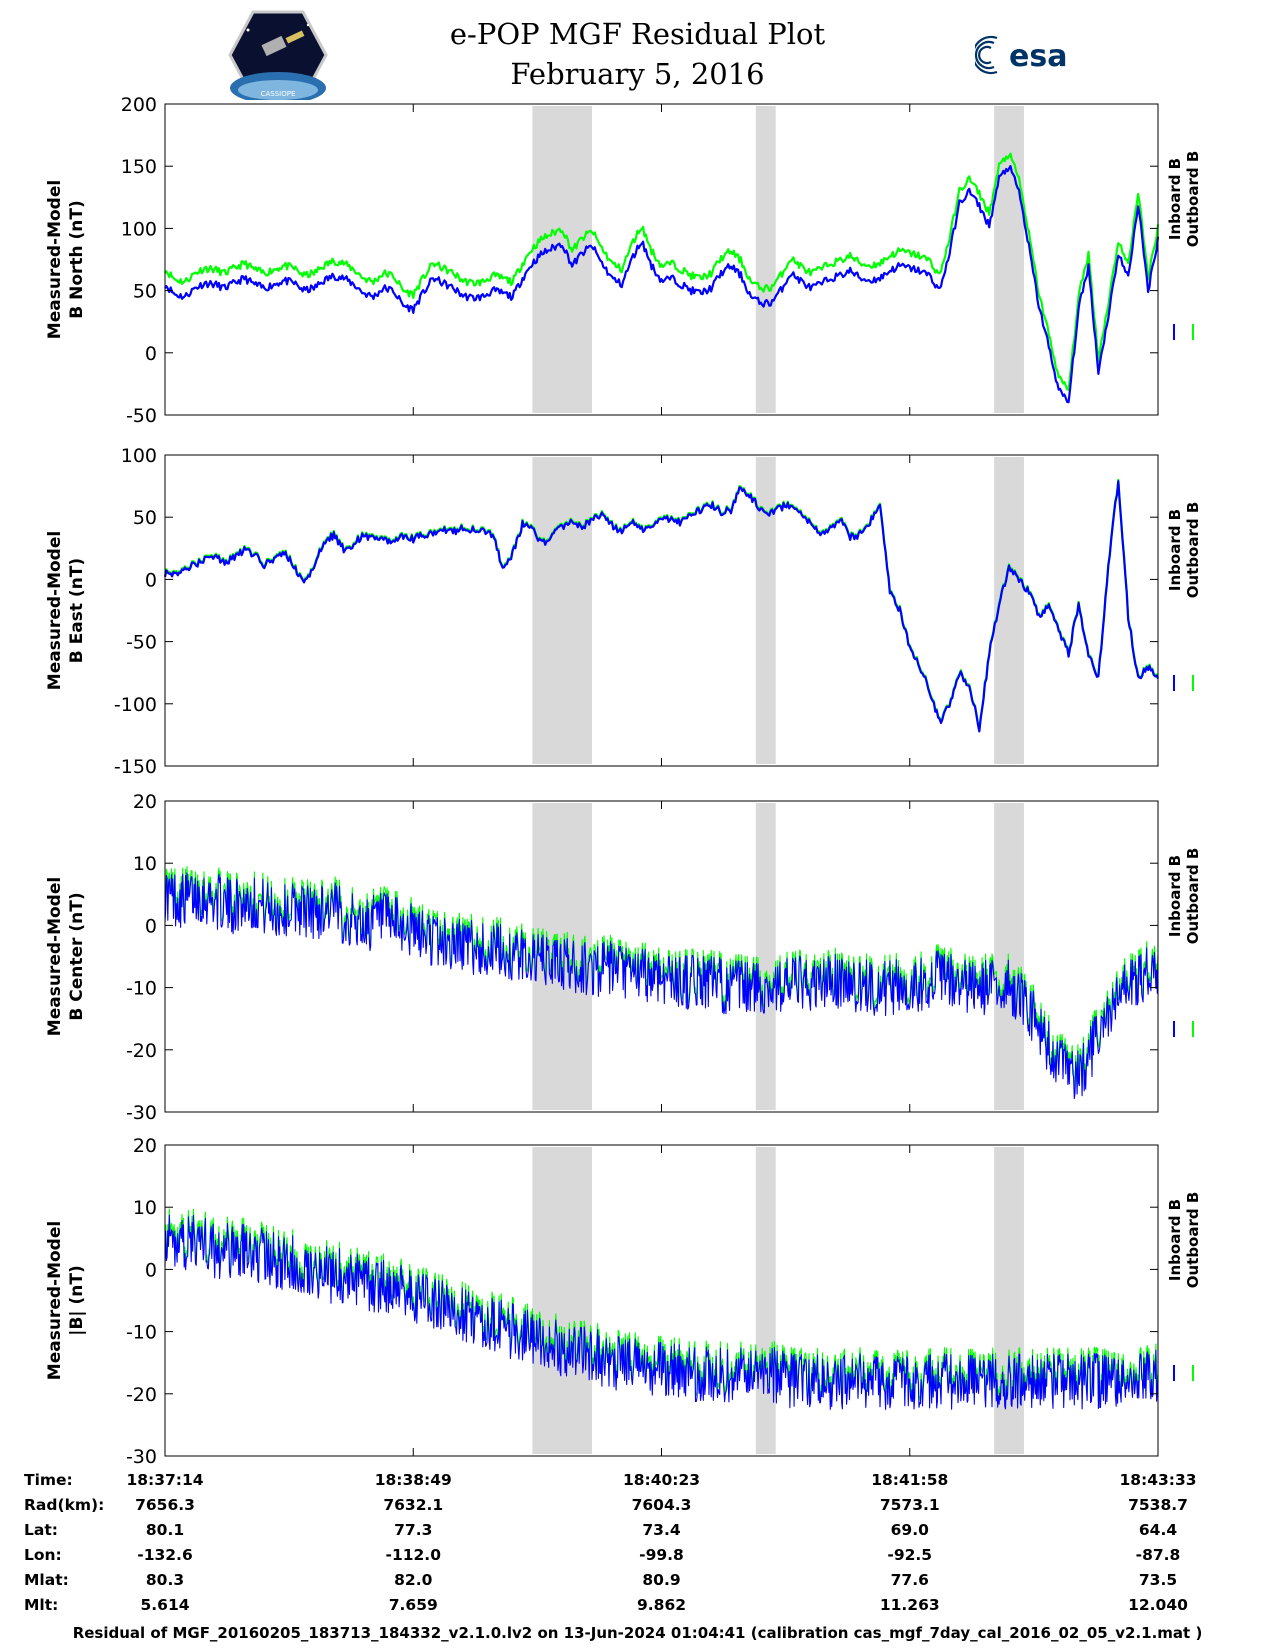 The image size is (1275, 1650). I want to click on plot-title: e-POP MGF Residual Plot February 5, 2016, so click(637, 54).